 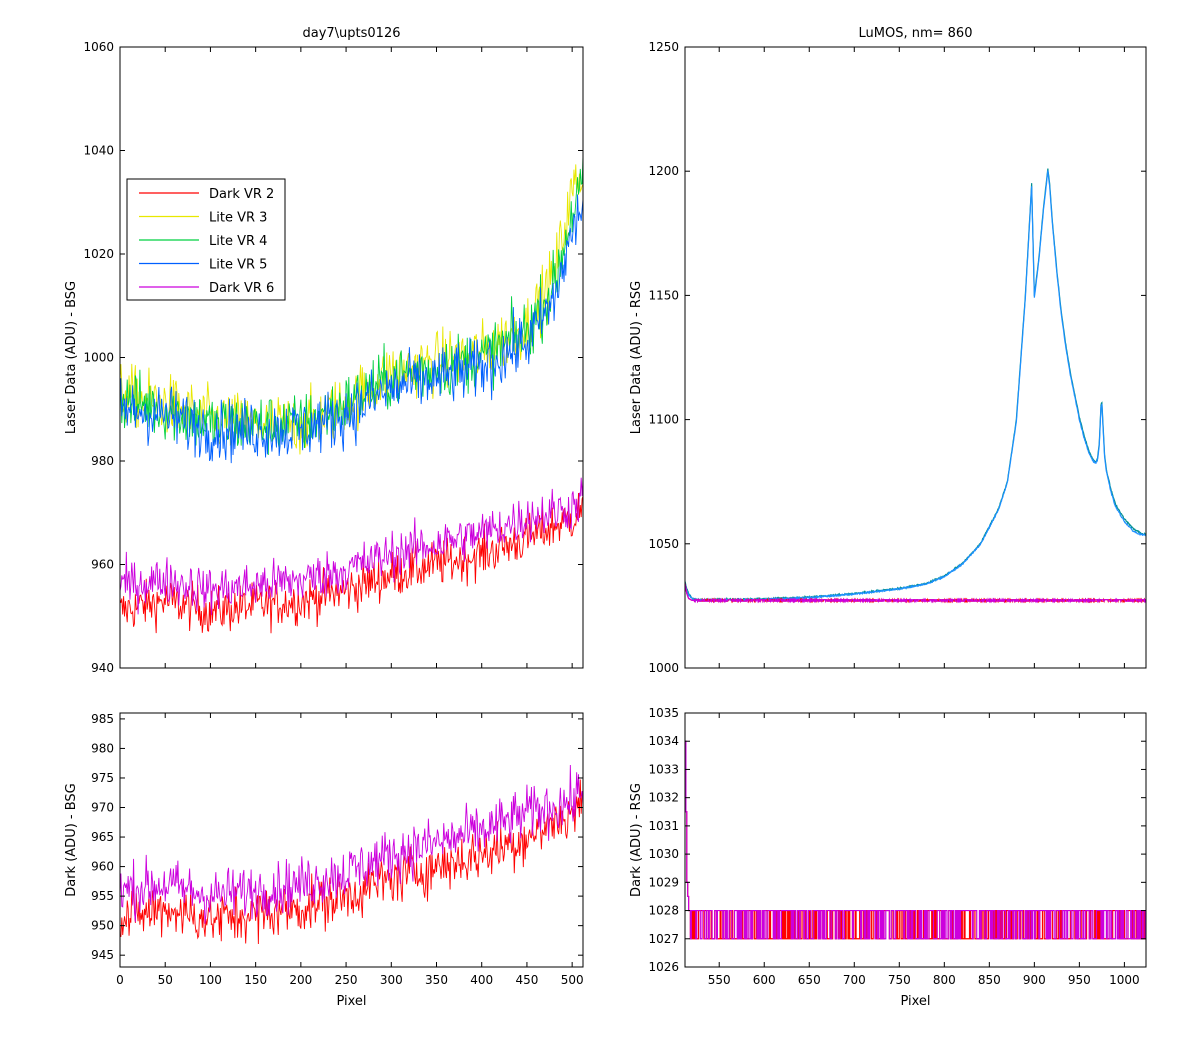 I want to click on x-tick-label: 850, so click(x=989, y=980).